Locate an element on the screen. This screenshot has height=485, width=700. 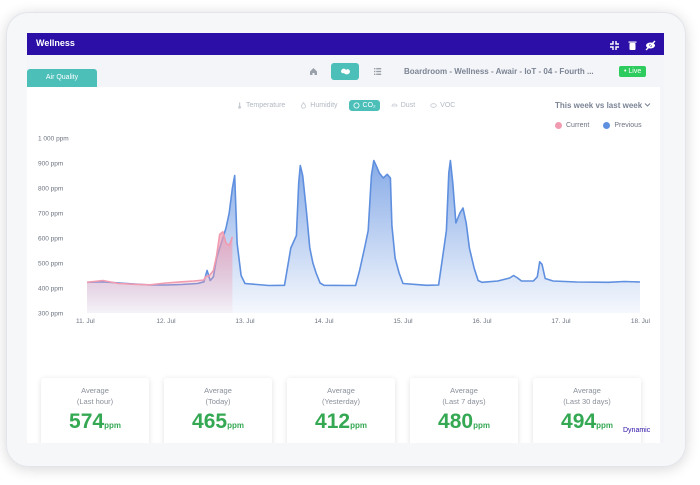
sensor-tab-label: Humidity is located at coordinates (324, 105).